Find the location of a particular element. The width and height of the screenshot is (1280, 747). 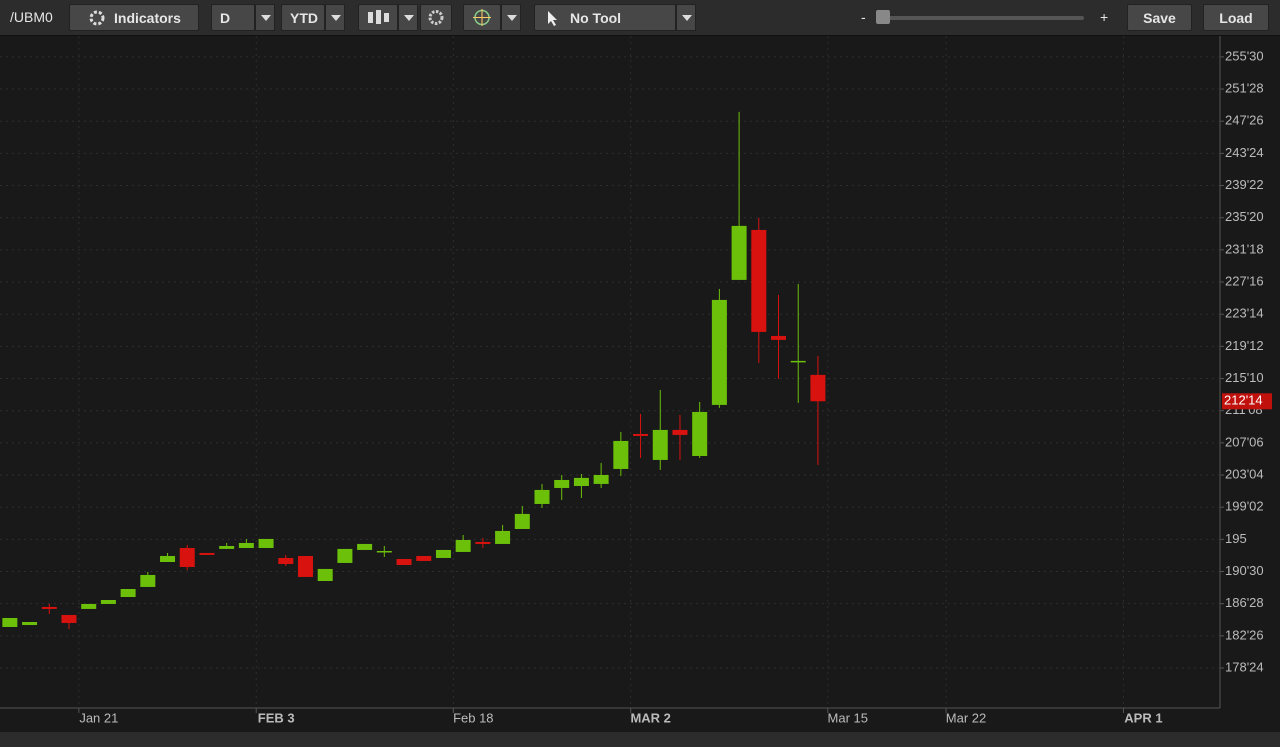

range-select: YTD is located at coordinates (303, 17).